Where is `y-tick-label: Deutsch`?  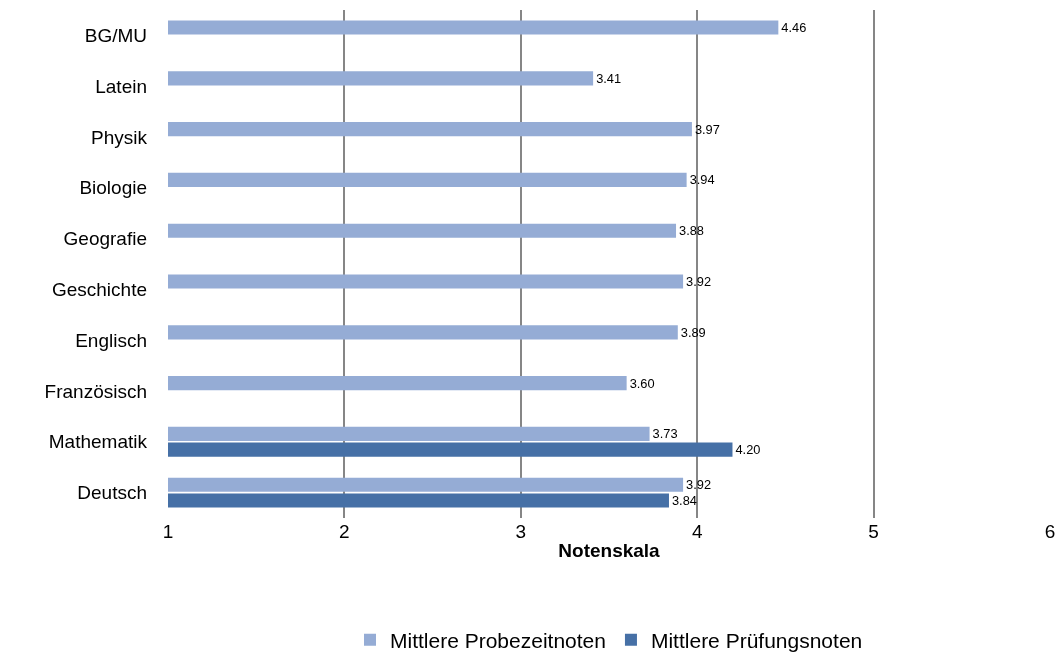
y-tick-label: Deutsch is located at coordinates (112, 493).